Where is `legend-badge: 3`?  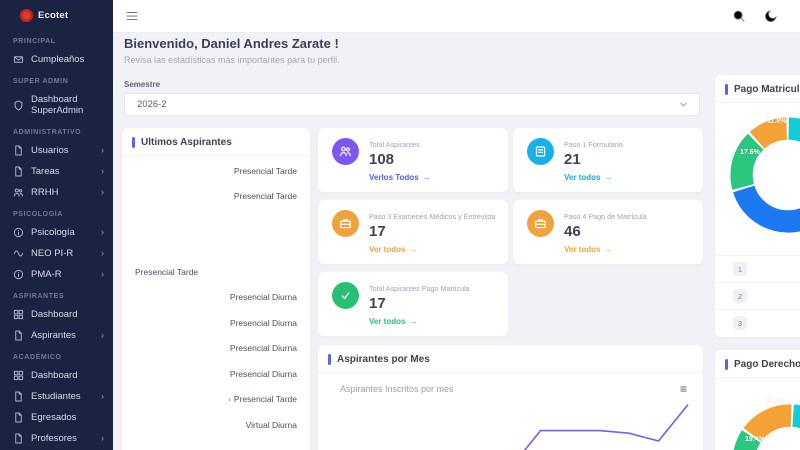
legend-badge: 3 is located at coordinates (740, 323).